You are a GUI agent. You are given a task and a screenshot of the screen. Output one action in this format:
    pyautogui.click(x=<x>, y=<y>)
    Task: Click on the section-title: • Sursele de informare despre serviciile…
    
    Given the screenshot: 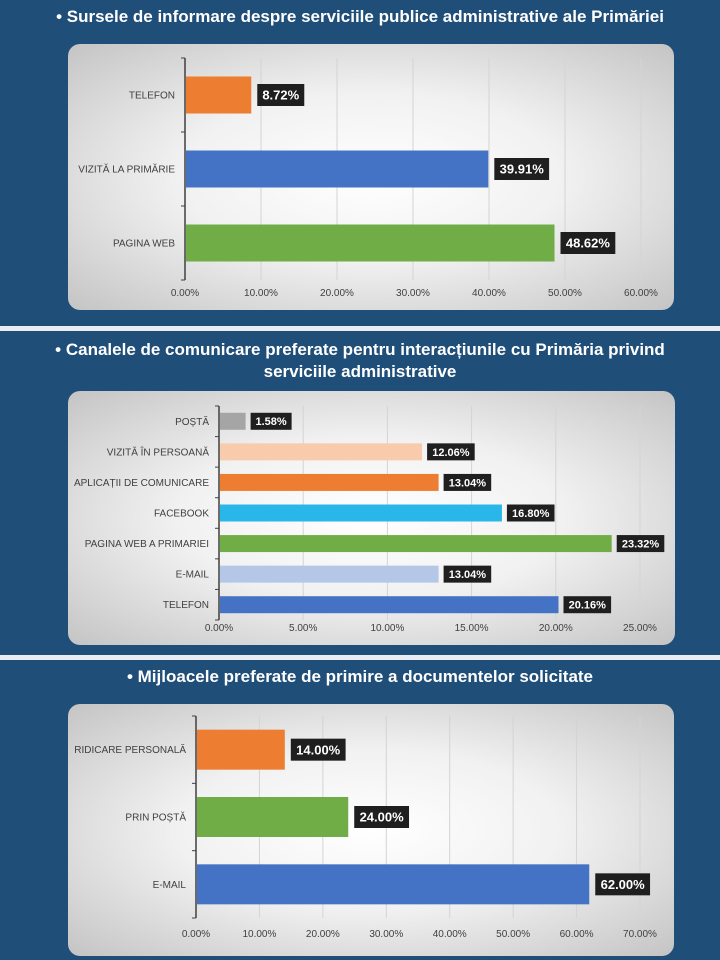 What is the action you would take?
    pyautogui.click(x=360, y=16)
    